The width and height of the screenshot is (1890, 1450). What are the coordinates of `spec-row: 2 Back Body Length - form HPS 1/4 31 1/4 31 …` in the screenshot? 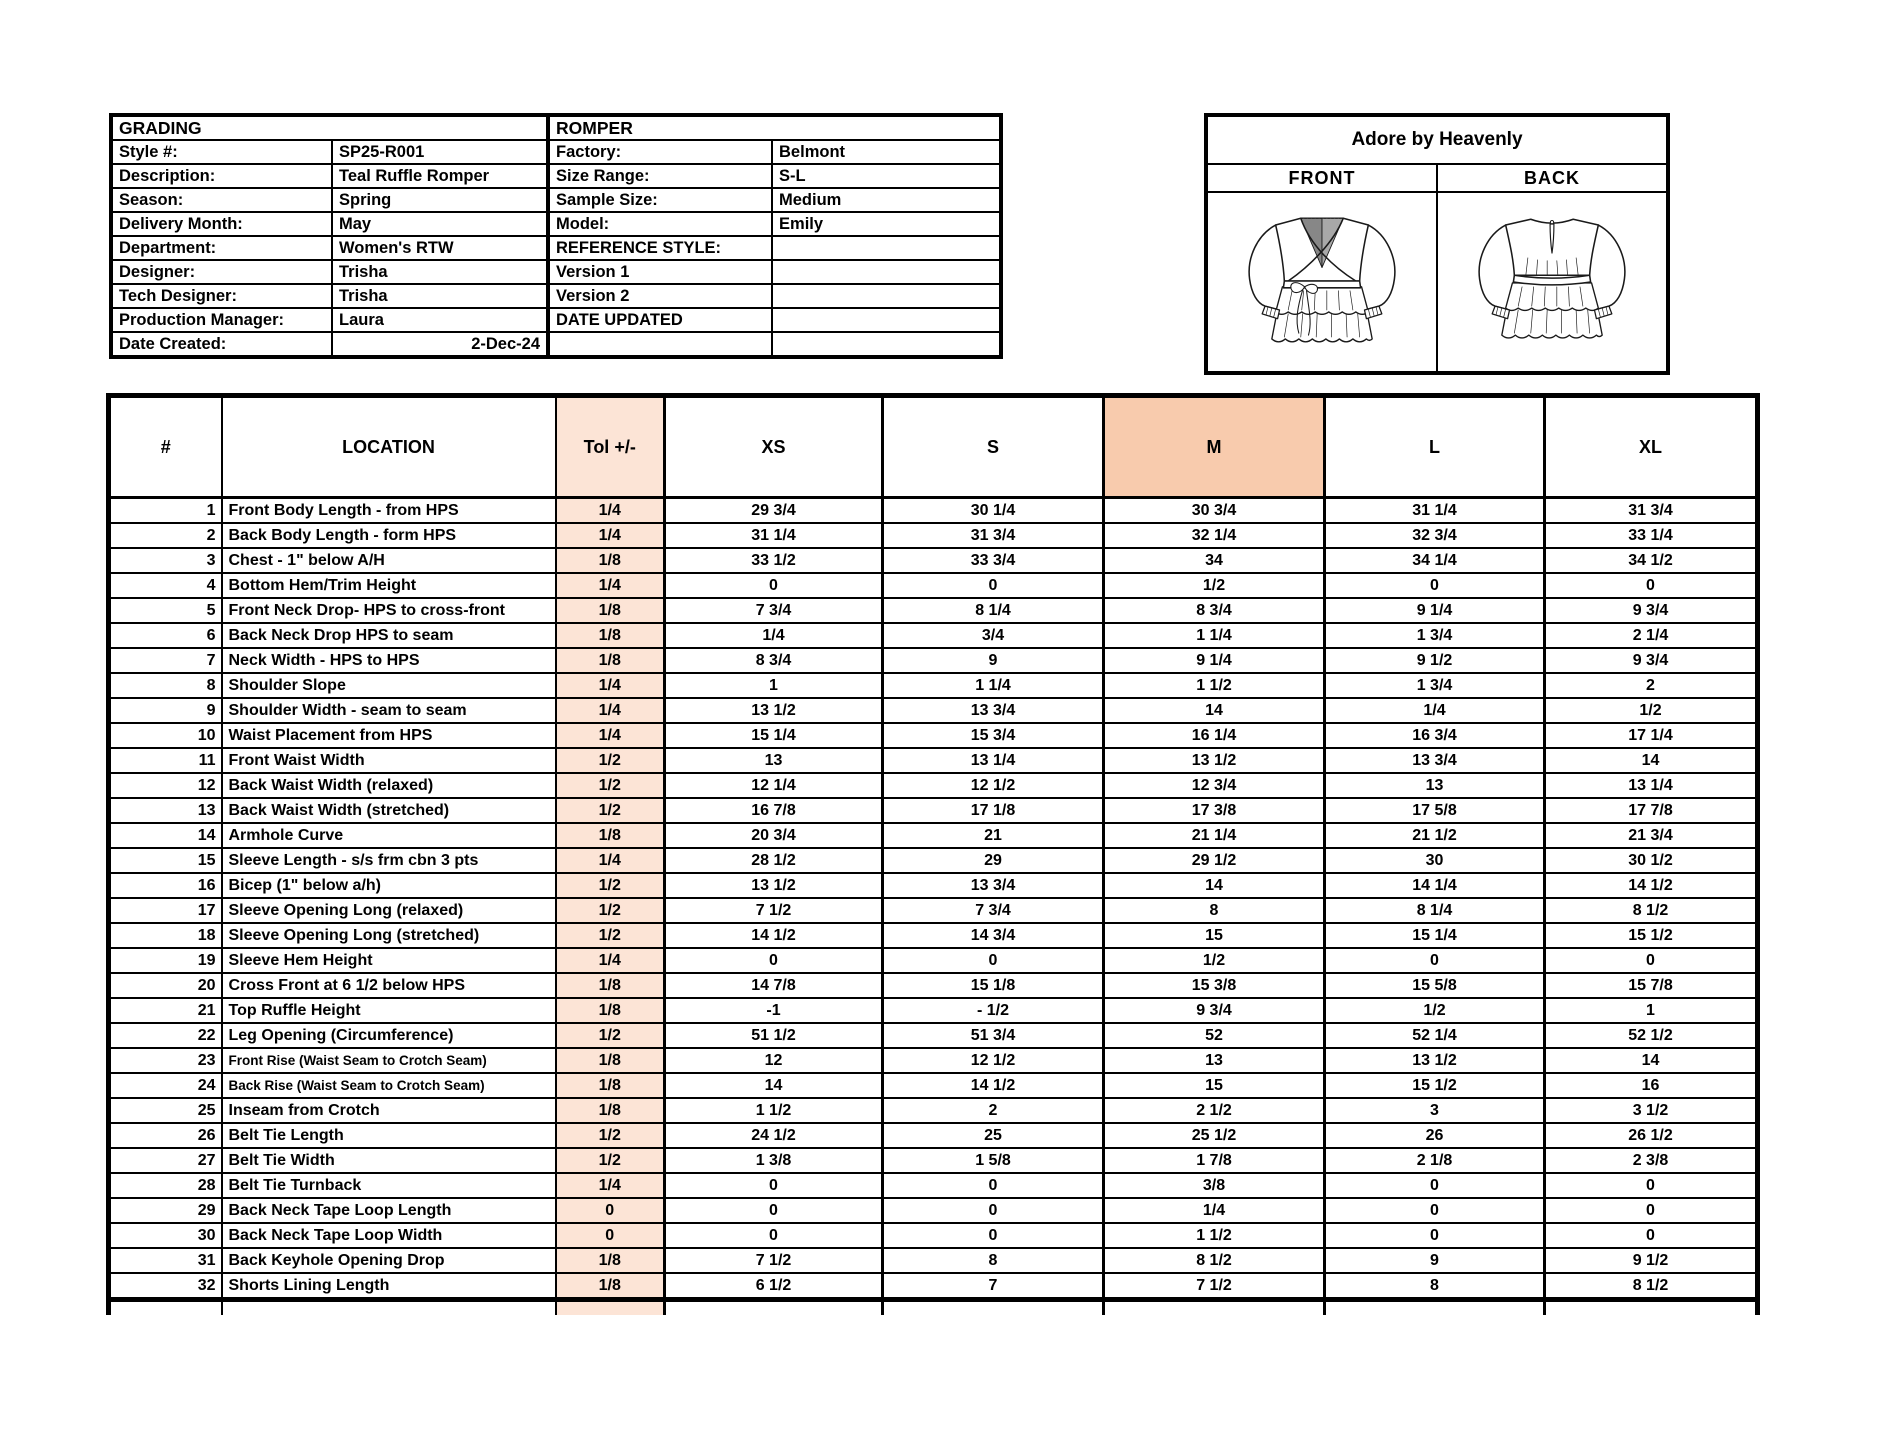 It's located at (933, 535).